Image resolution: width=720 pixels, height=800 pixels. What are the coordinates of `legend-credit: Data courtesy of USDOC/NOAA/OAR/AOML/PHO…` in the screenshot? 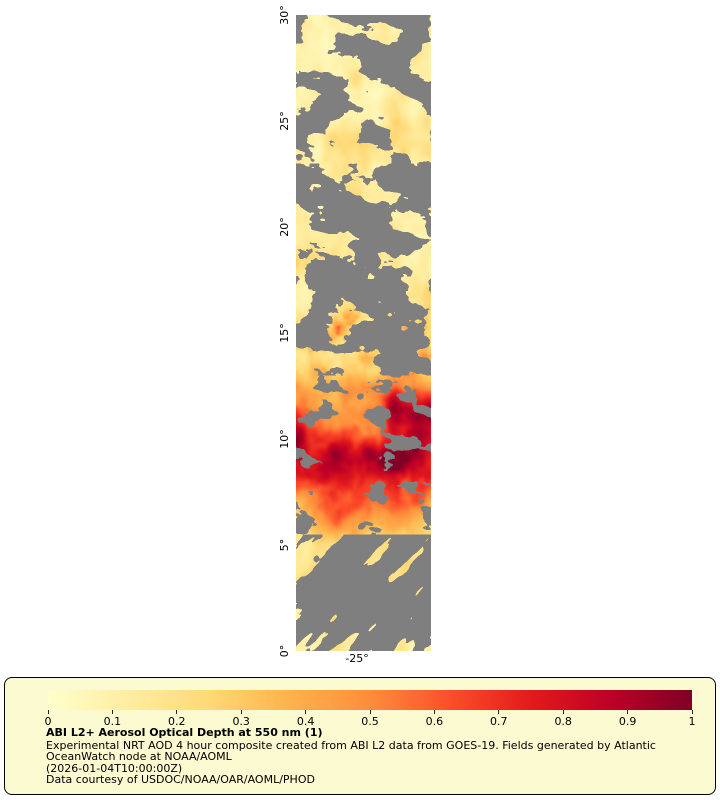 It's located at (180, 779).